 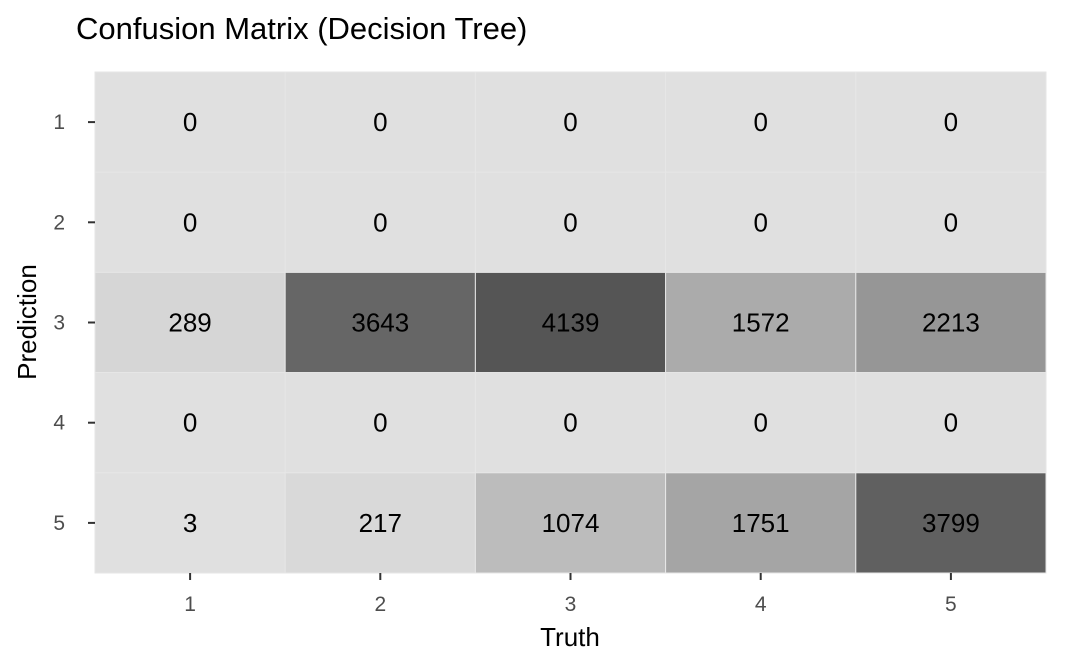 I want to click on x-tick-label: 2, so click(x=380, y=604).